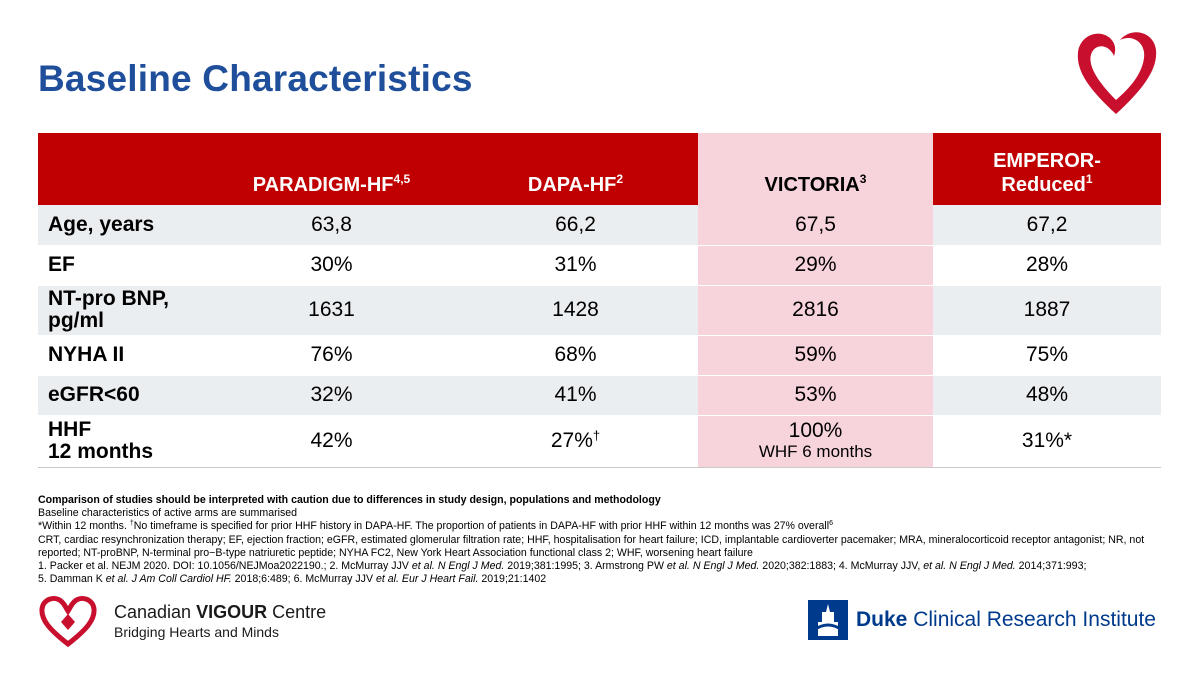 This screenshot has height=675, width=1200. Describe the element at coordinates (863, 179) in the screenshot. I see `ref-sup: 3` at that location.